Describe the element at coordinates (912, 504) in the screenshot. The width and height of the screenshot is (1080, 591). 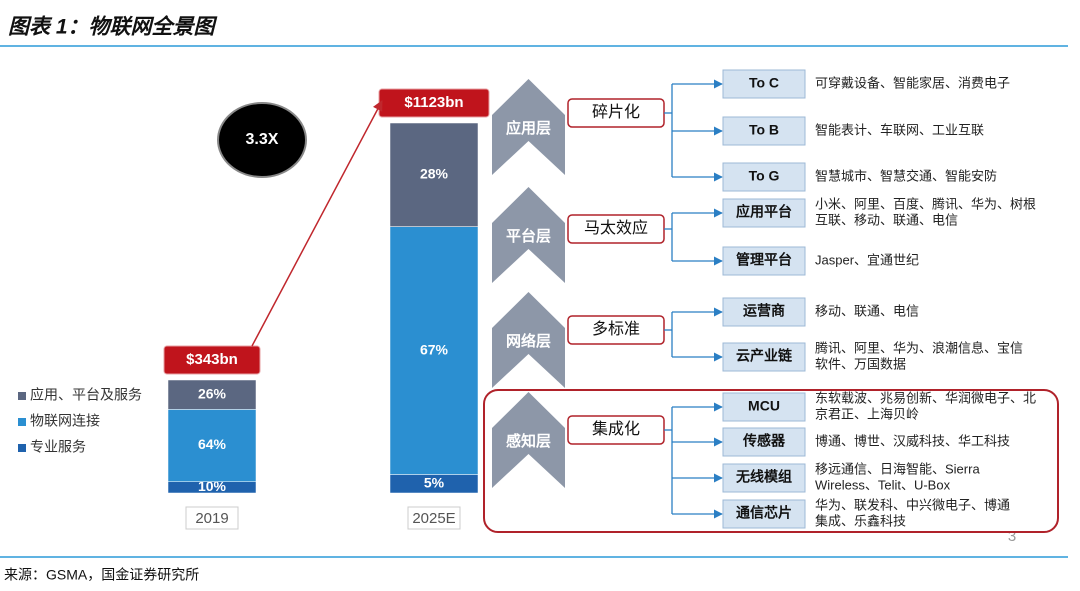
I see `item-desc: 华为、联发科、中兴微电子、博通` at that location.